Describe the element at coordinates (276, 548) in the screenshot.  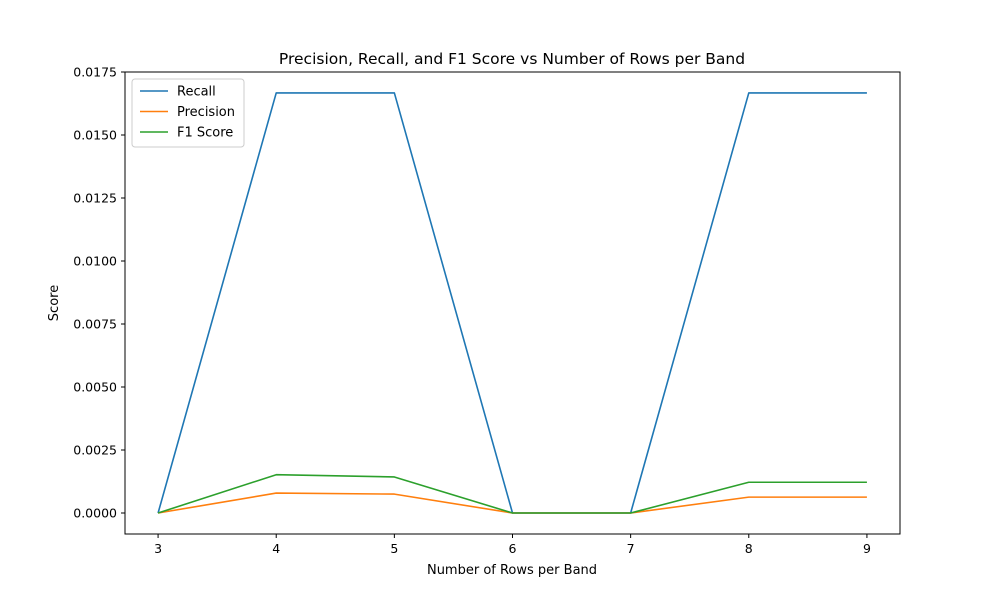
I see `x-tick-label: 4` at that location.